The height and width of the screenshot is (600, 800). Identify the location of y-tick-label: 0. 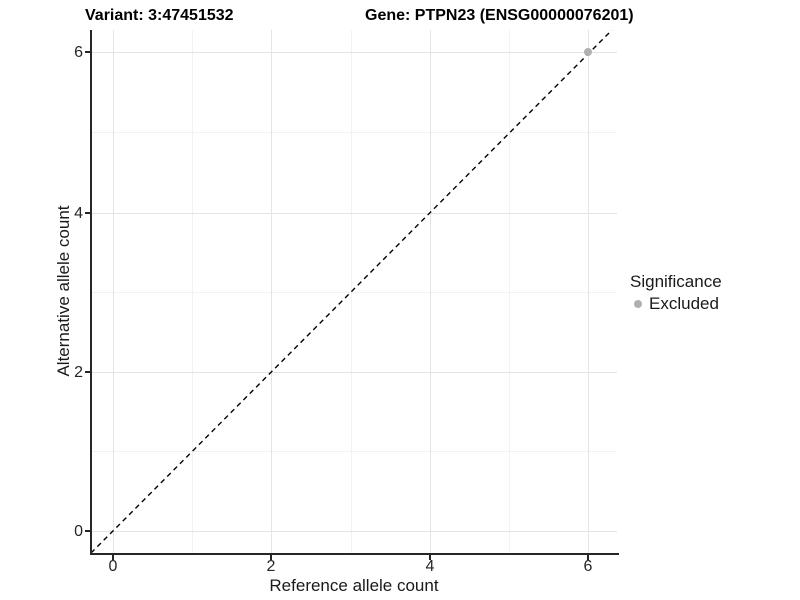
(78, 531).